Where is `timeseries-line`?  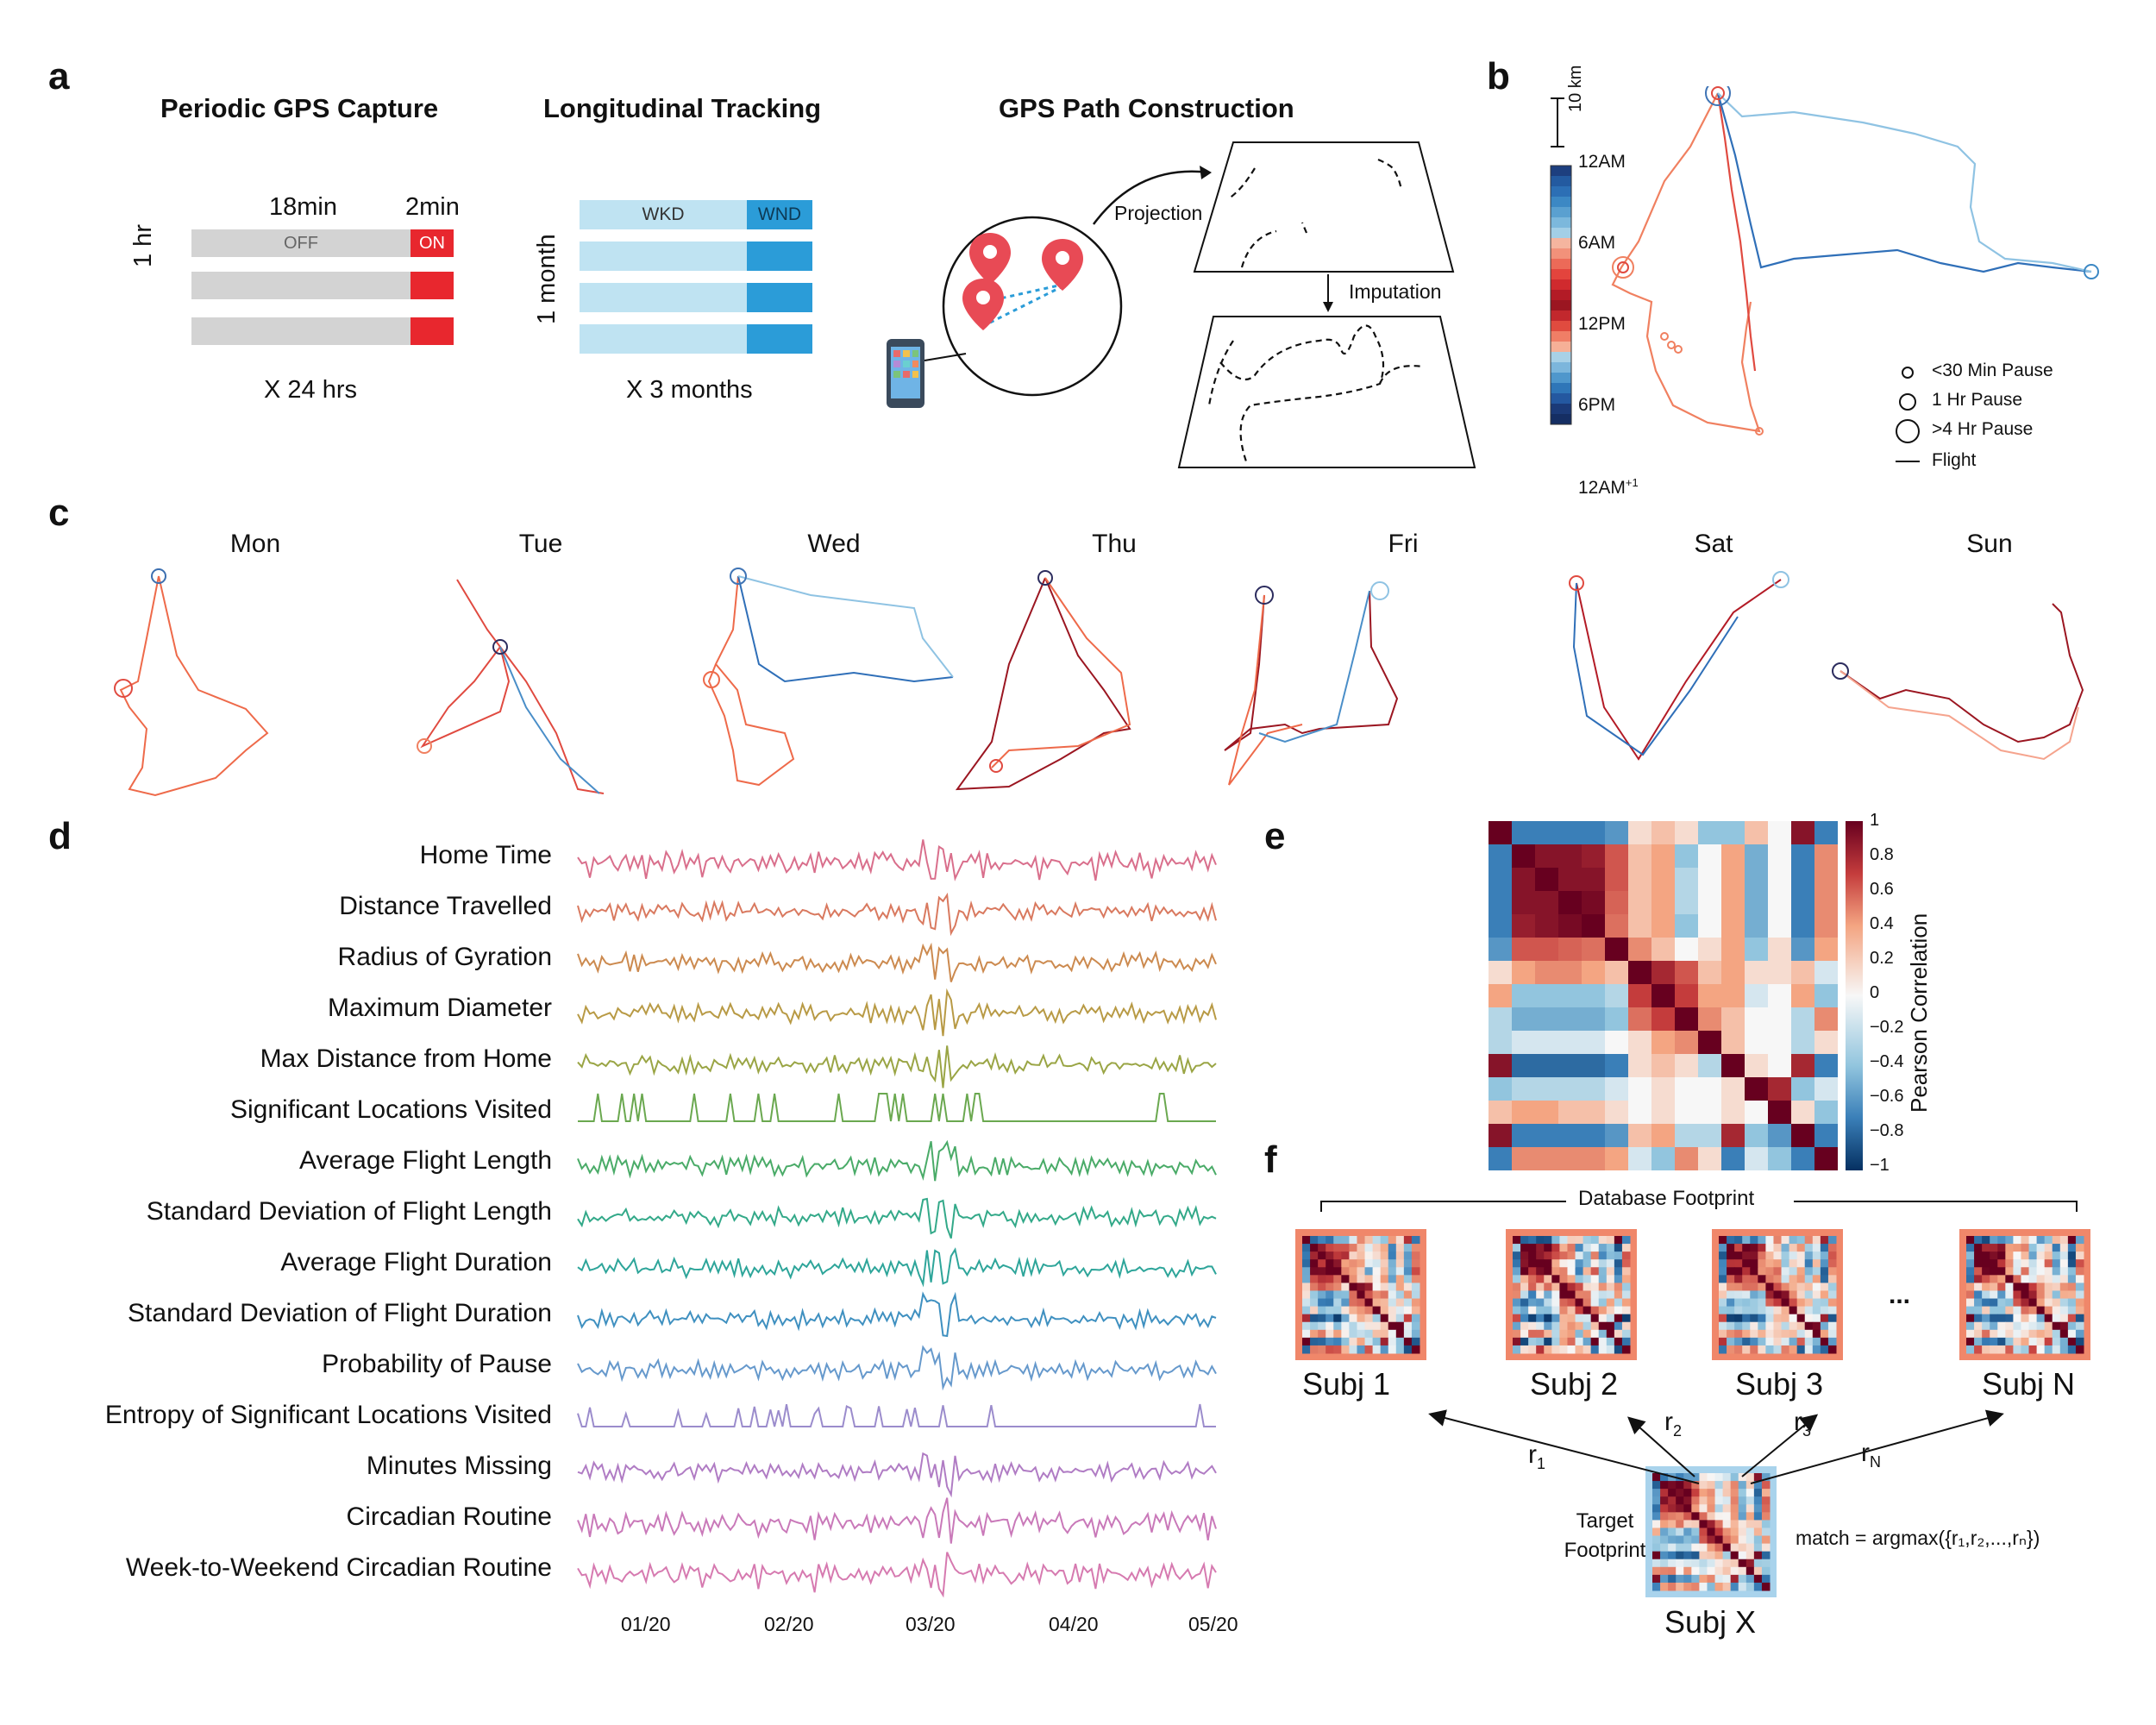
timeseries-line is located at coordinates (897, 1575).